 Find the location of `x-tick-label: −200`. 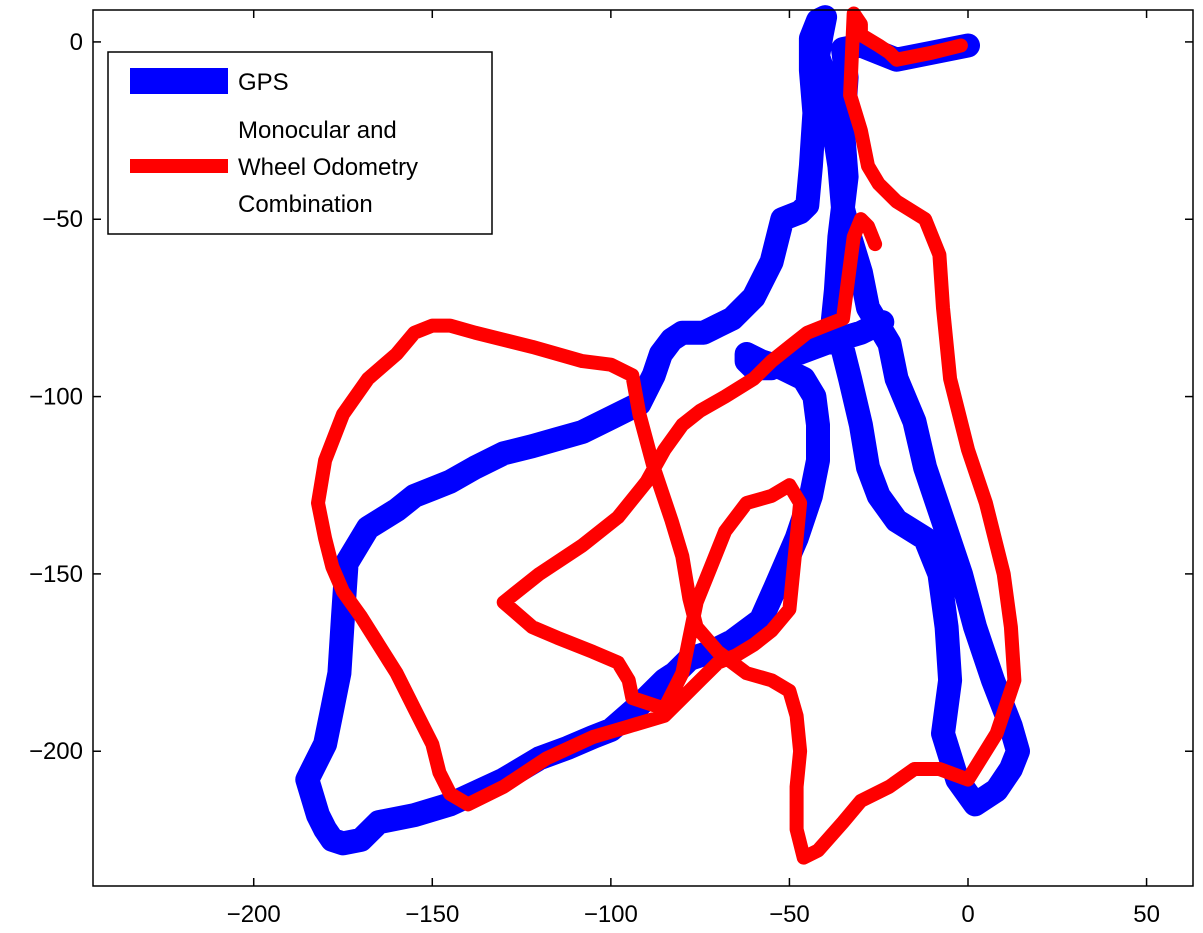

x-tick-label: −200 is located at coordinates (254, 914).